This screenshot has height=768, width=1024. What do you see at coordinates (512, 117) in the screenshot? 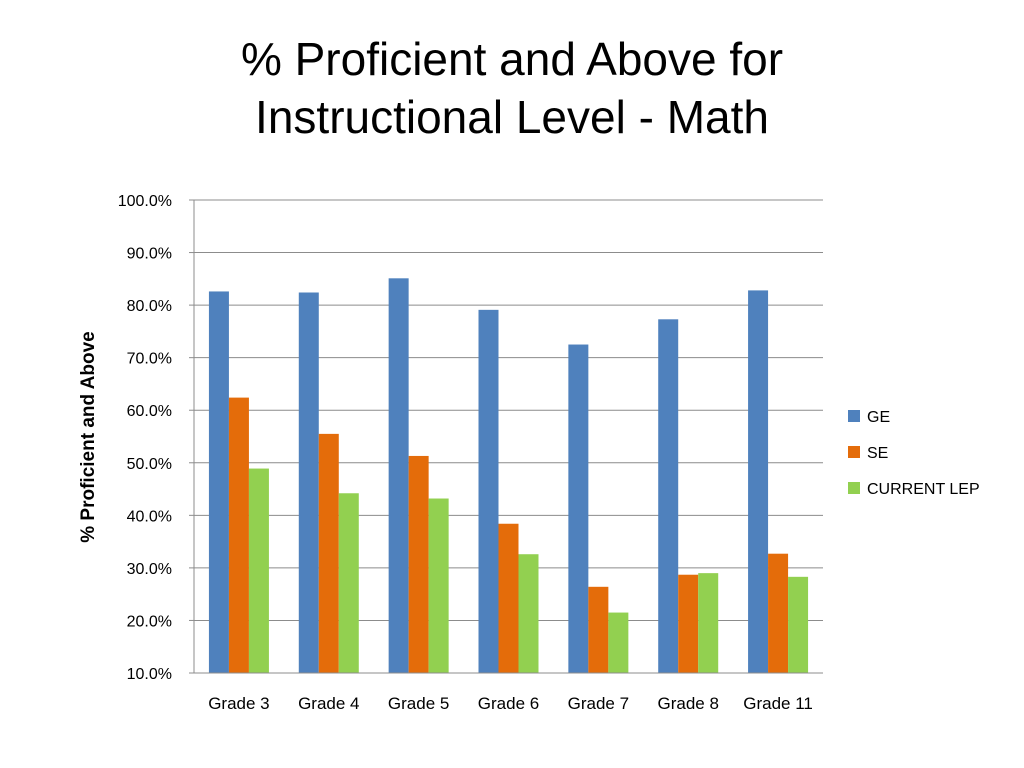
I see `chart-title-line-2: Instructional Level - Math` at bounding box center [512, 117].